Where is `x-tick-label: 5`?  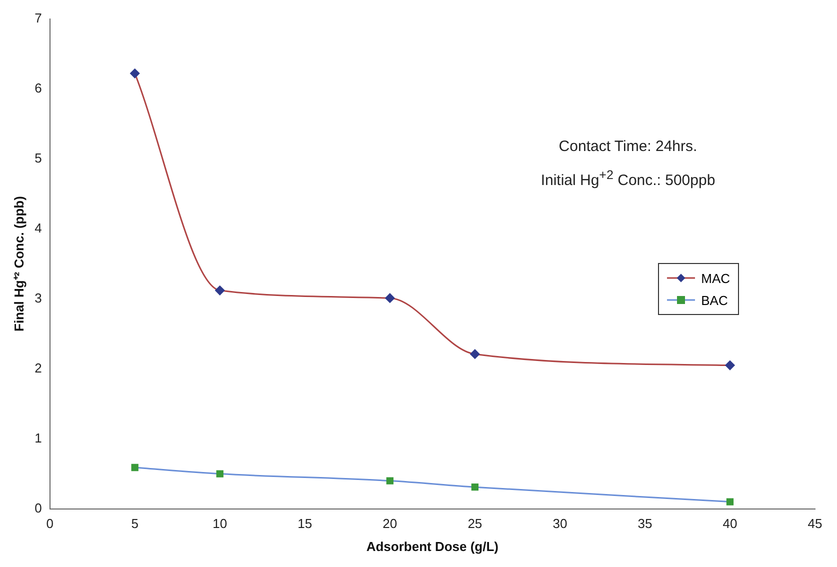
x-tick-label: 5 is located at coordinates (134, 524).